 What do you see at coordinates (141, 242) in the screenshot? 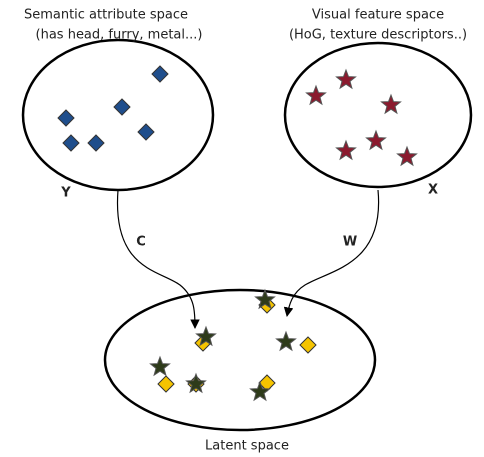
I see `label-c: C` at bounding box center [141, 242].